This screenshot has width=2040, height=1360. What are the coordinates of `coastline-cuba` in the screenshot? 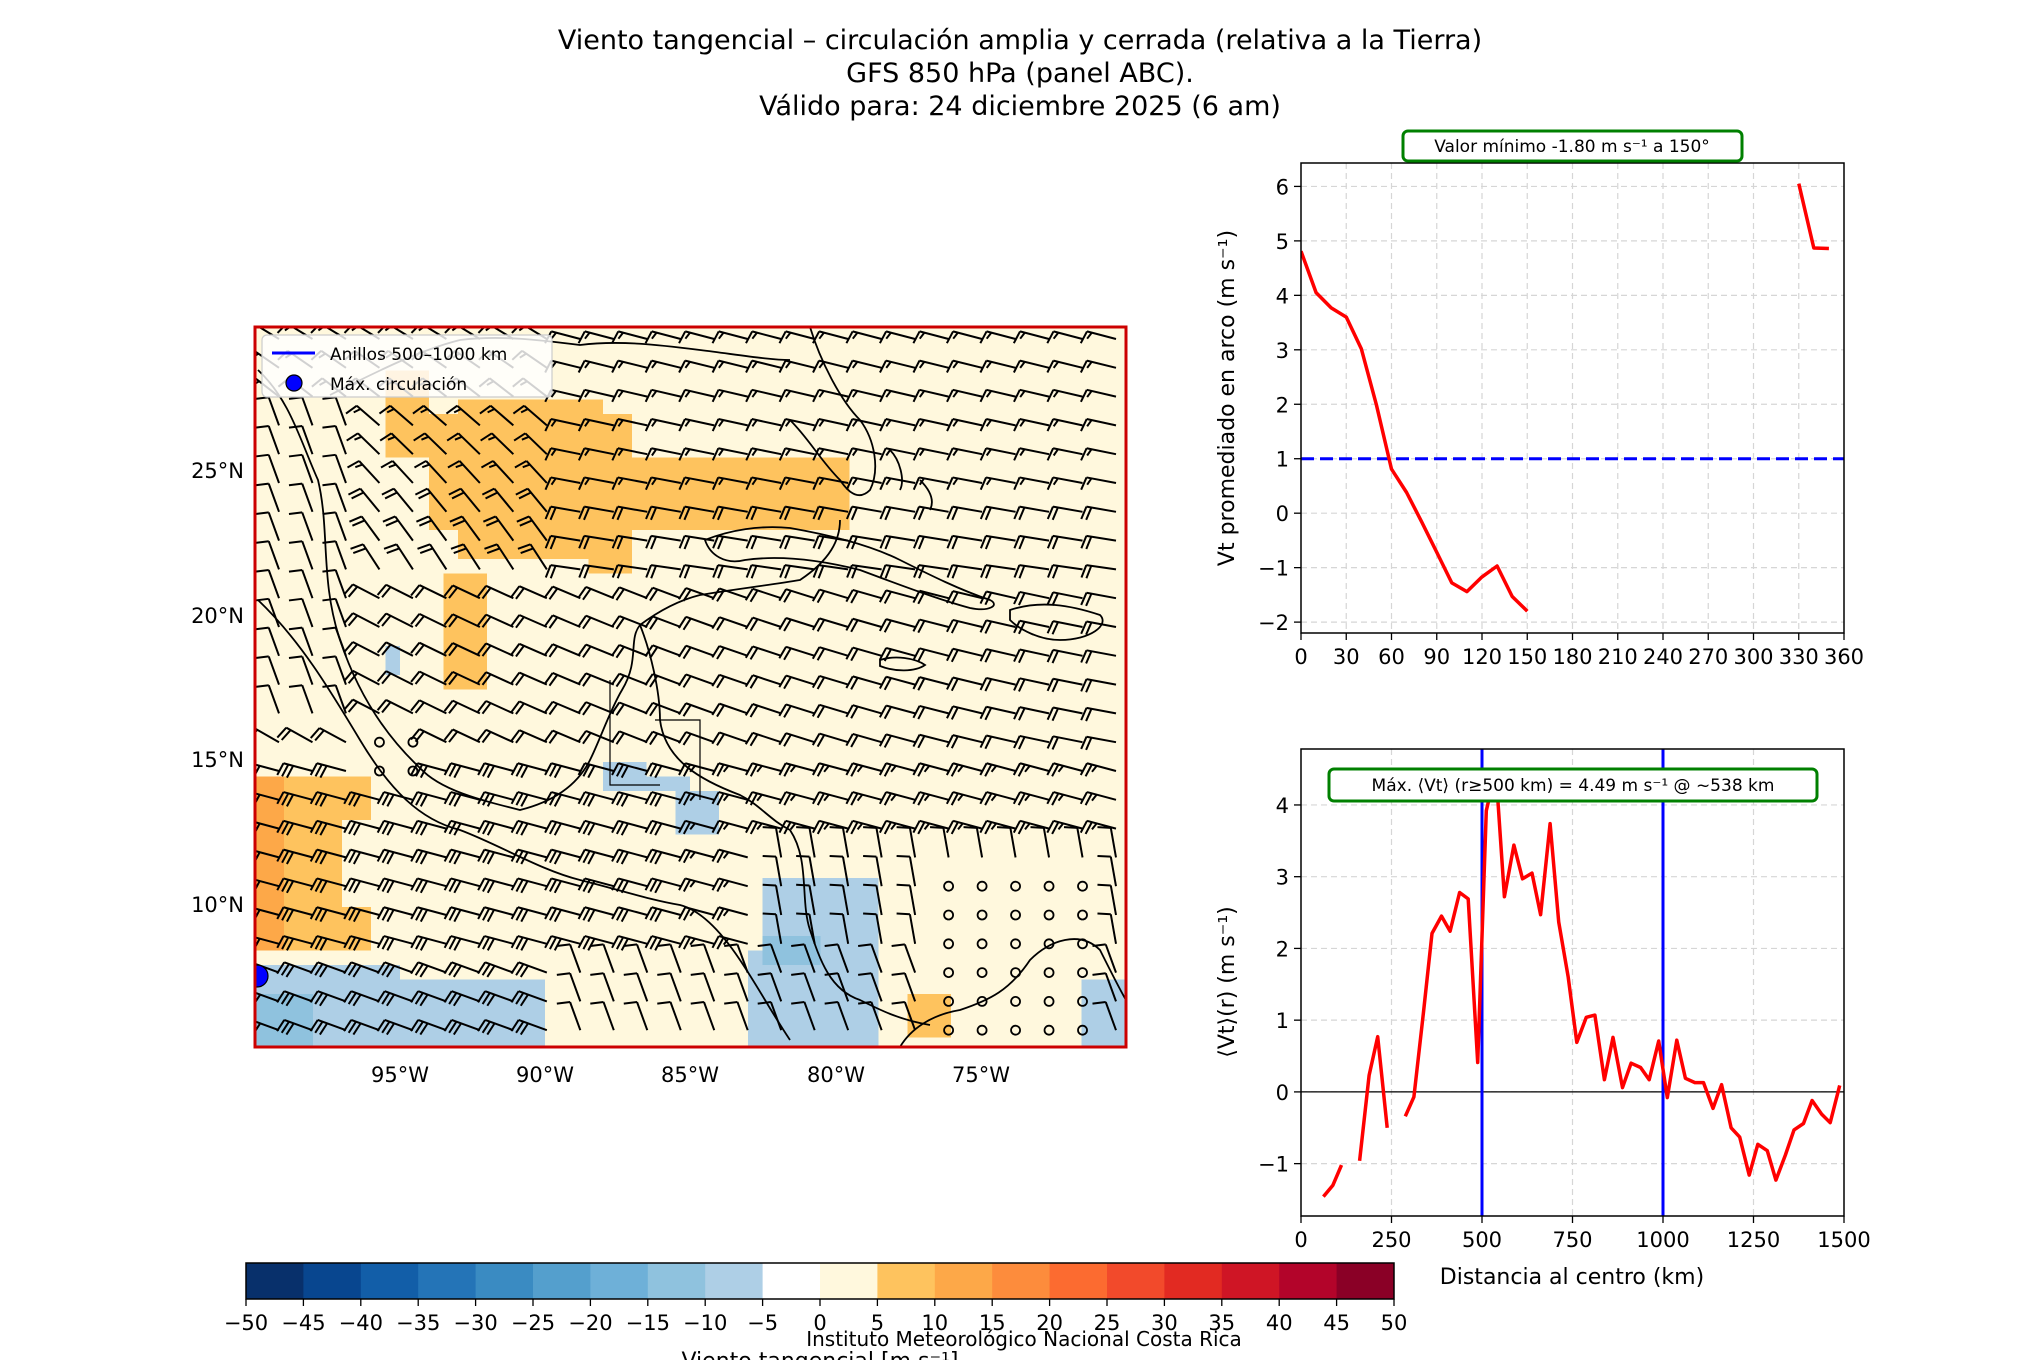 It's located at (849, 568).